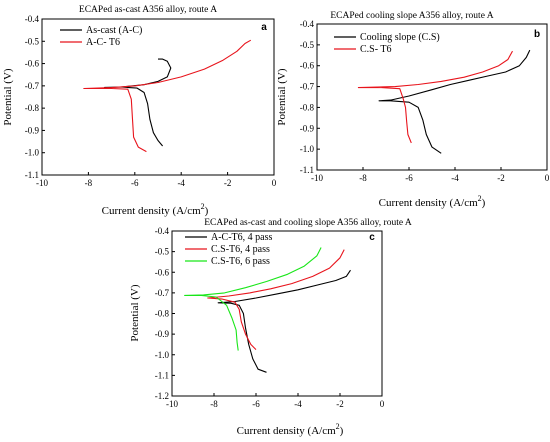 This screenshot has height=442, width=550. Describe the element at coordinates (148, 10) in the screenshot. I see `chart-title: ECAPed as-cast A356 alloy, route A` at that location.